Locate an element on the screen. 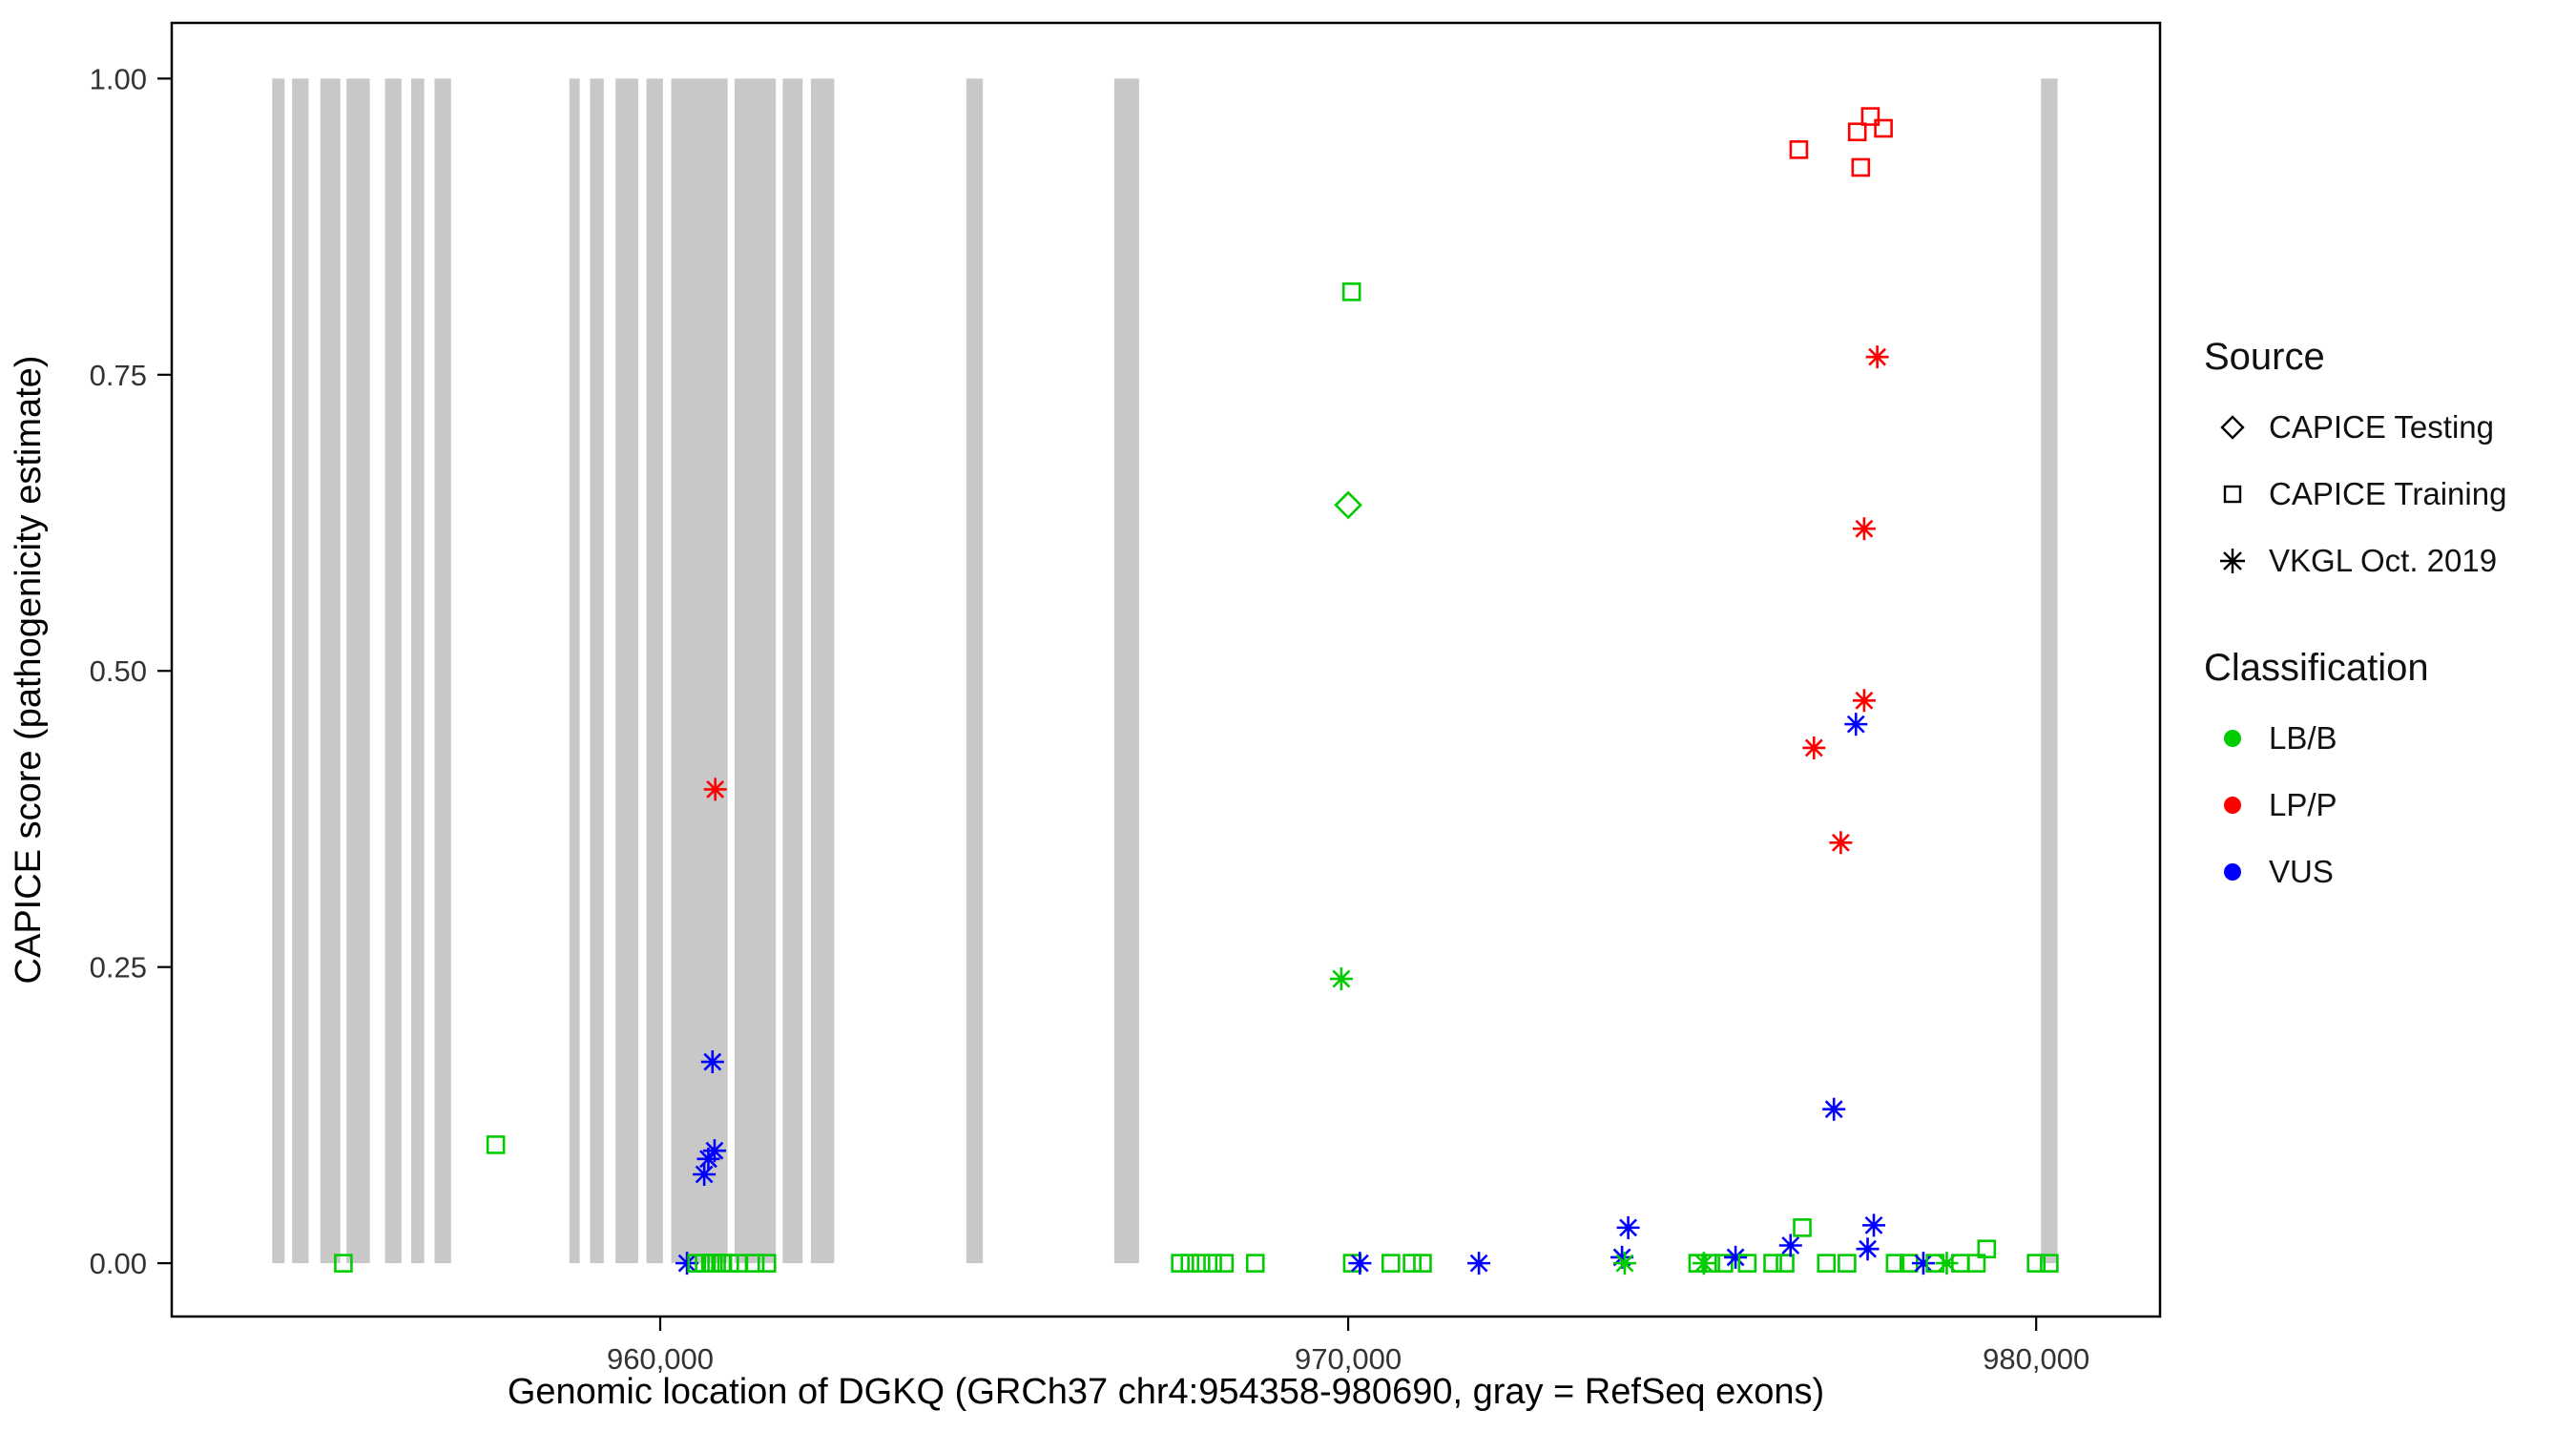 The image size is (2576, 1431). y-tick-label: 1.00 is located at coordinates (118, 78).